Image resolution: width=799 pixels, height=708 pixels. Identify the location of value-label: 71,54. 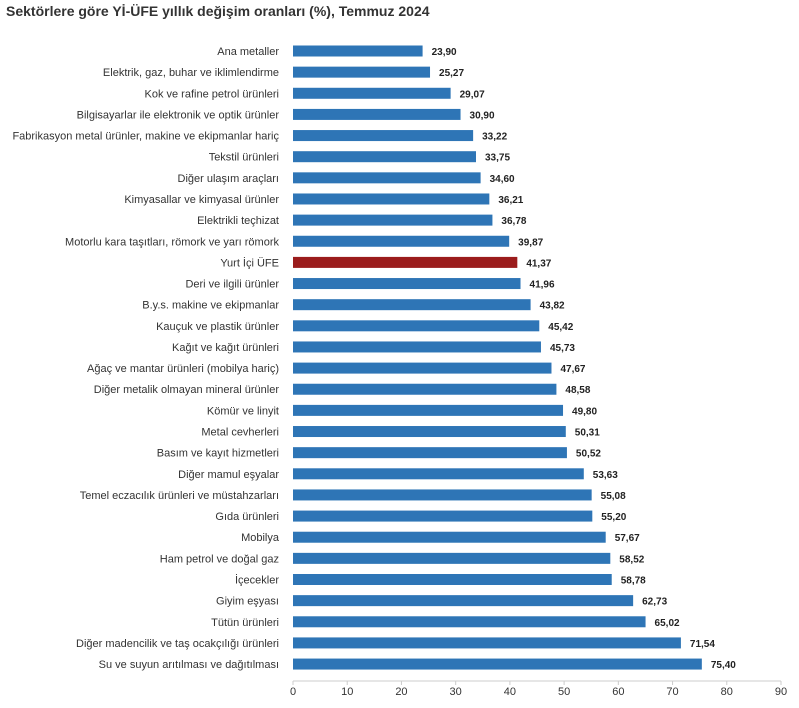
(702, 644).